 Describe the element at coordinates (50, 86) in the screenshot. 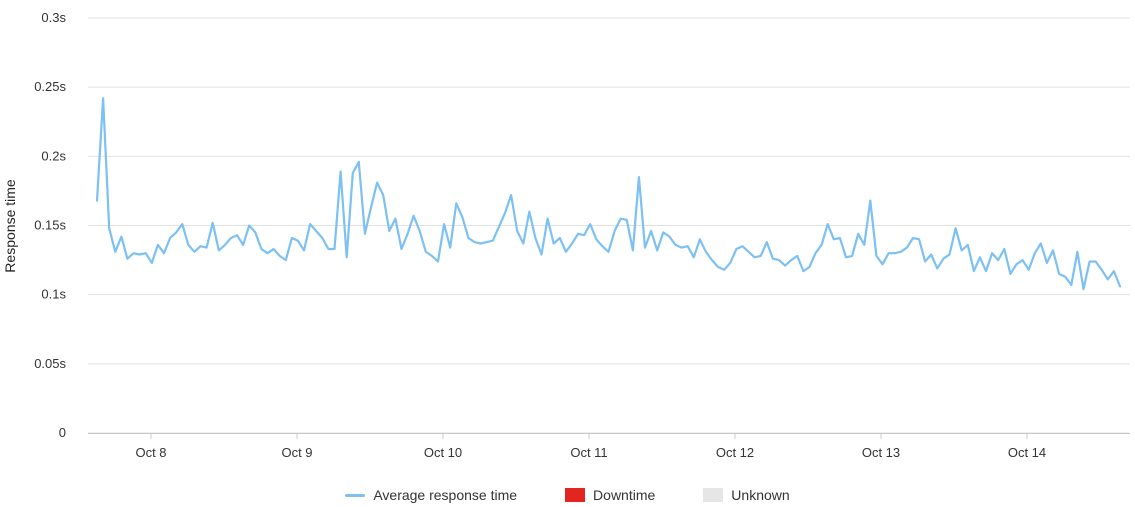

I see `y-tick-label: 0.25s` at that location.